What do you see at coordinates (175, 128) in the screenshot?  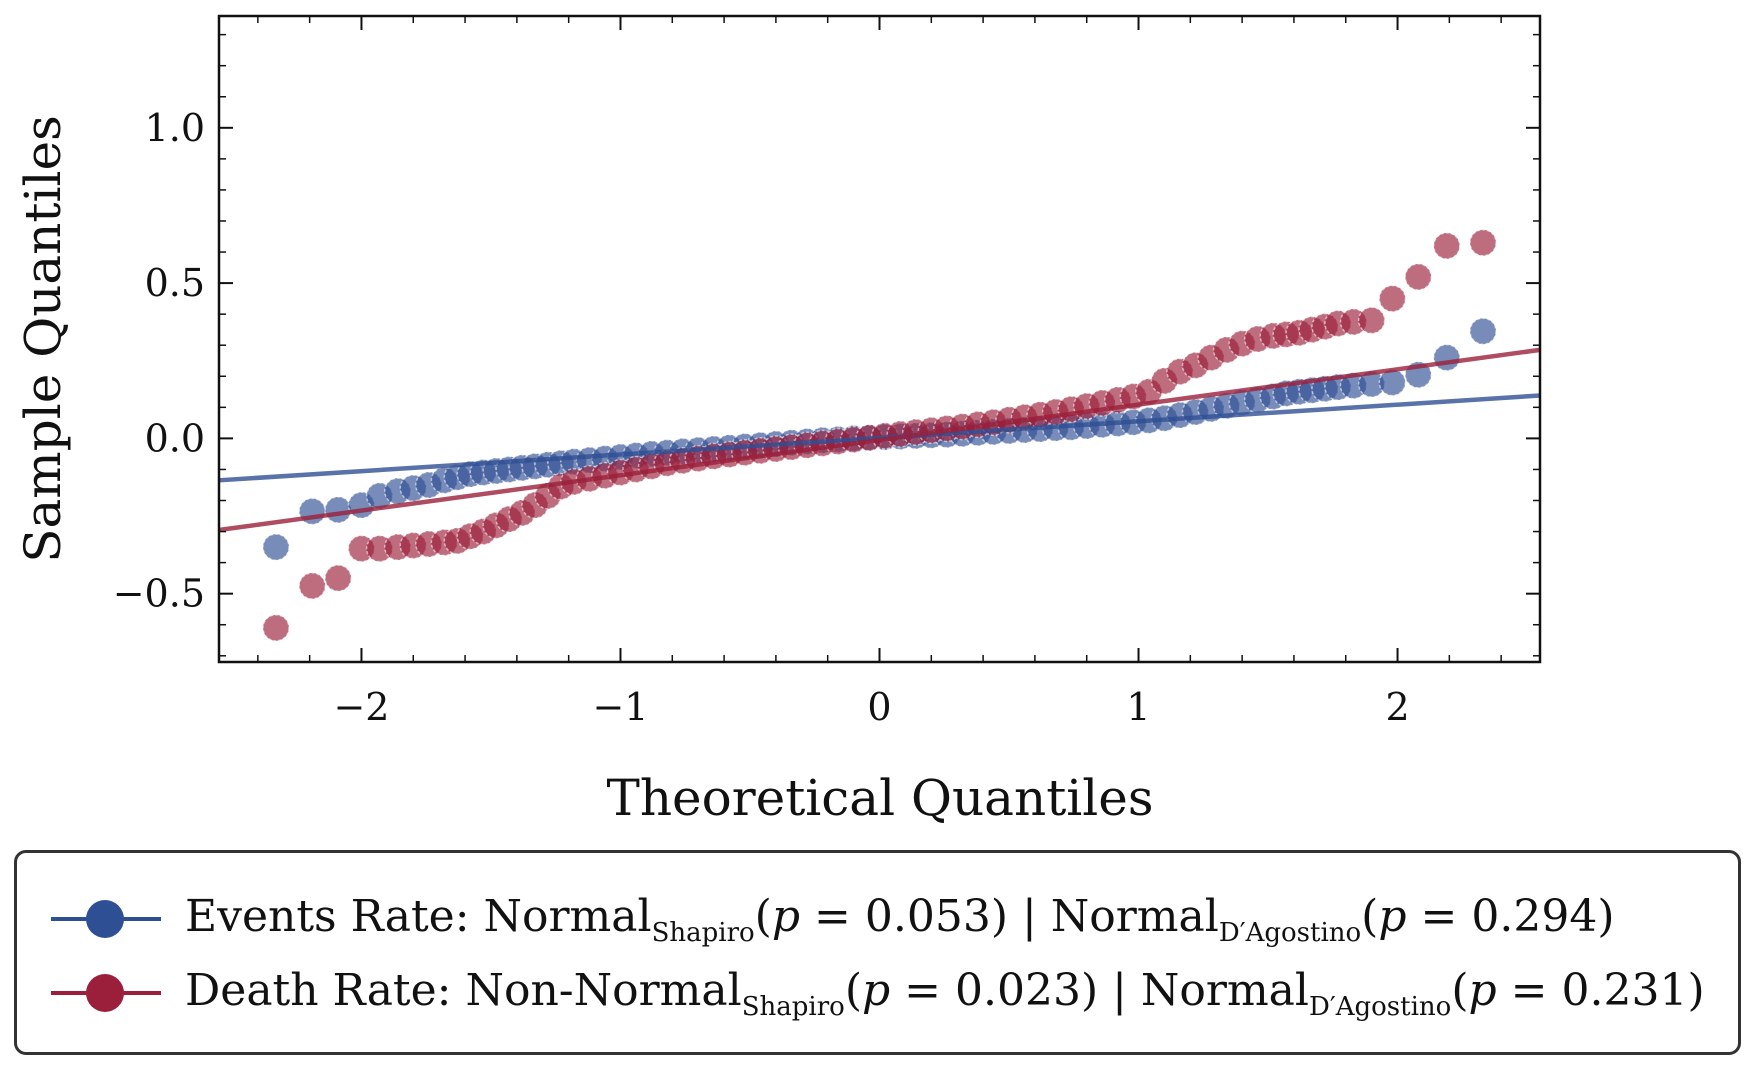 I see `y-tick-label: 1.0` at bounding box center [175, 128].